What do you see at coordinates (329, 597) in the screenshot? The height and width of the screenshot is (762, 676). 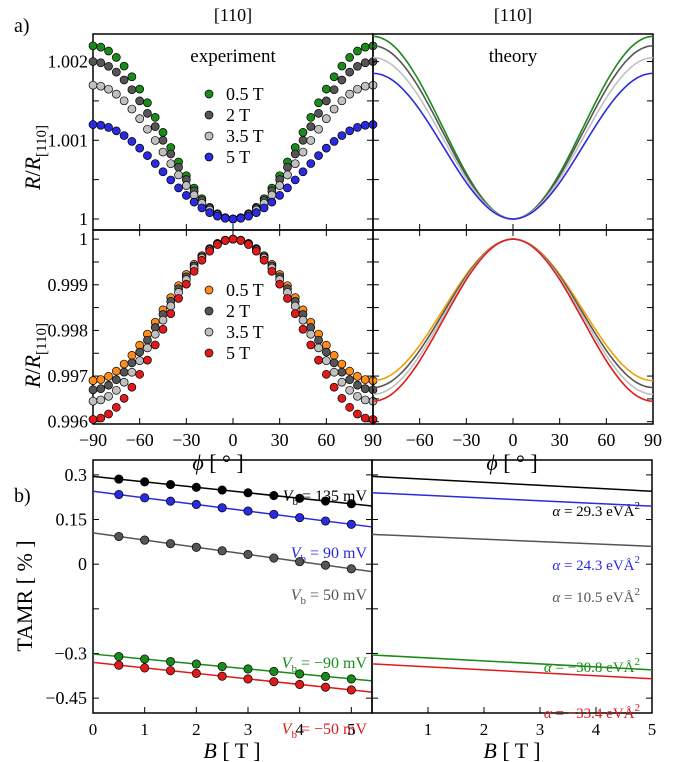 I see `series-label: Vb = 50 mV` at bounding box center [329, 597].